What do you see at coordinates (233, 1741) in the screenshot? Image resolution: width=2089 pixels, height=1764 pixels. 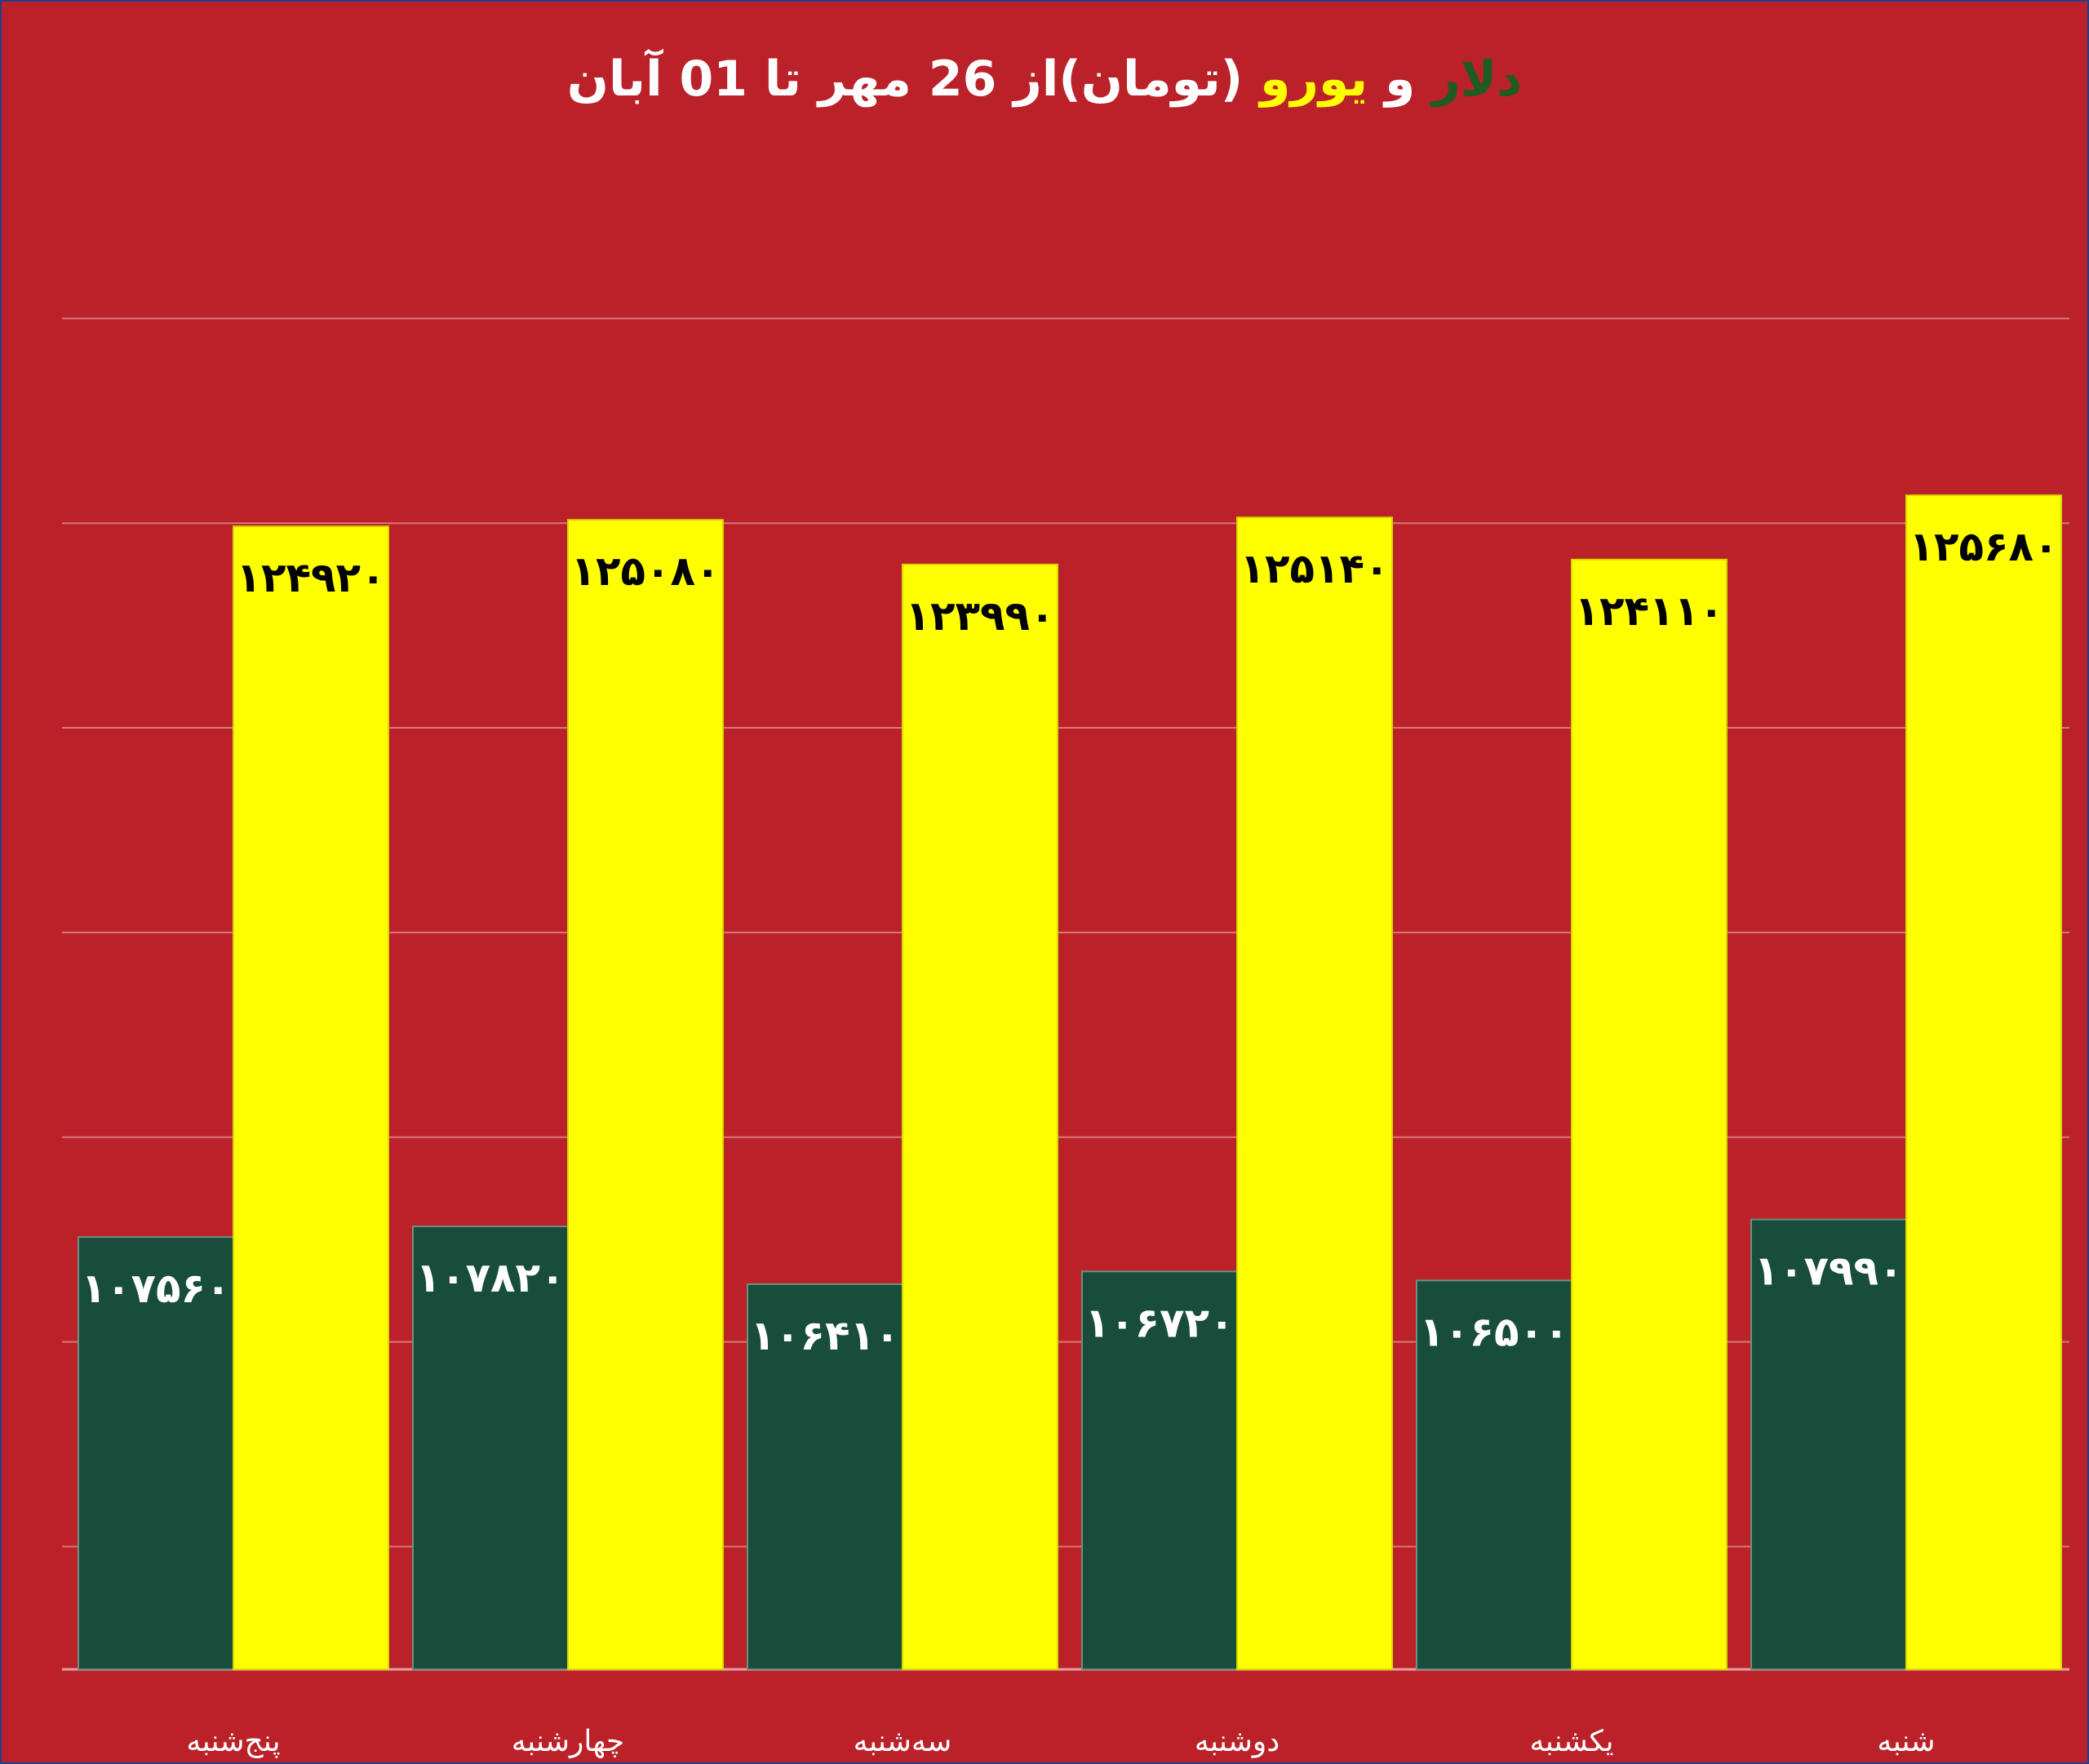 I see `category-label: پنج‌شنبه` at bounding box center [233, 1741].